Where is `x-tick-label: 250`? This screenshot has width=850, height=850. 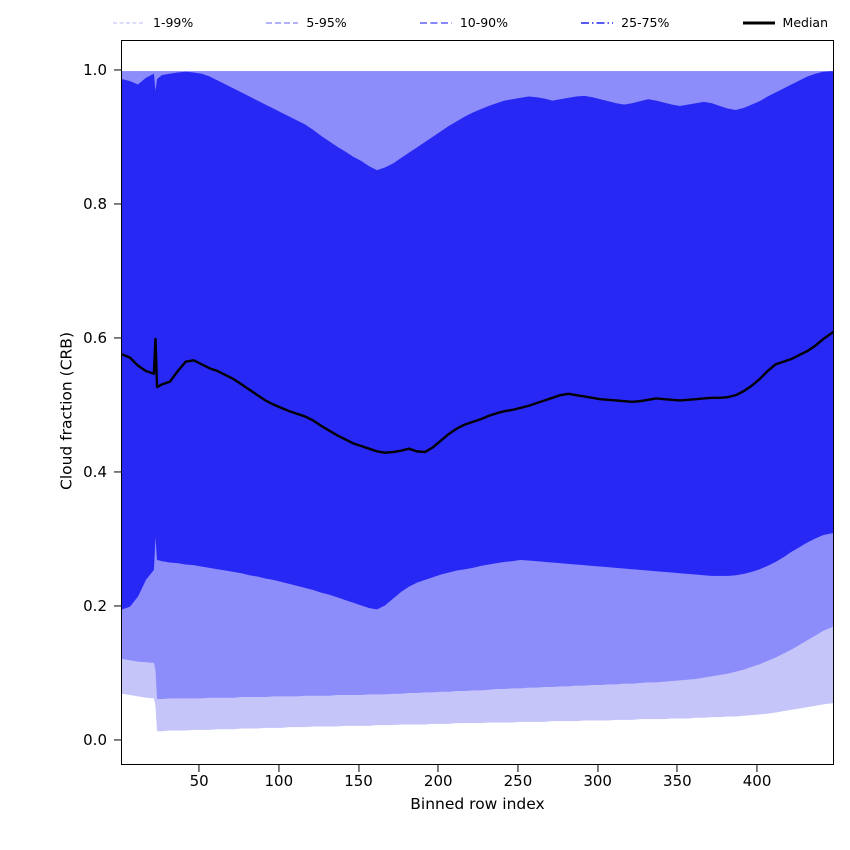 x-tick-label: 250 is located at coordinates (518, 781).